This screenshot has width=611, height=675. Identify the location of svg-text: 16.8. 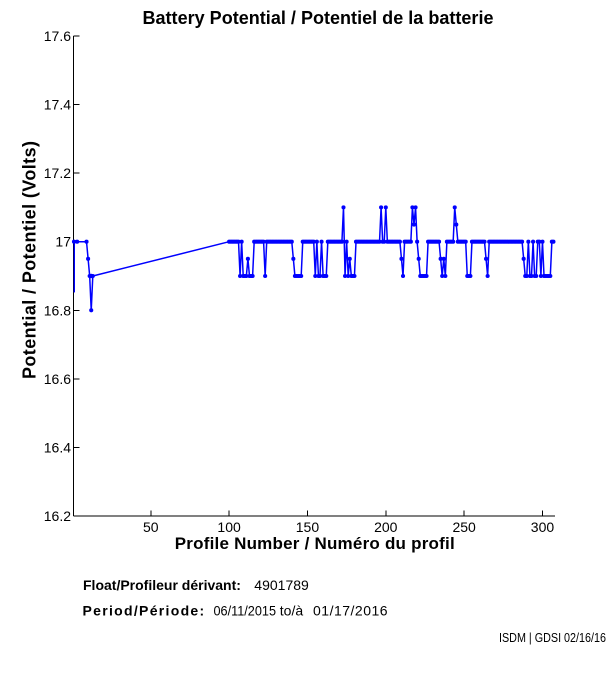
(57, 310).